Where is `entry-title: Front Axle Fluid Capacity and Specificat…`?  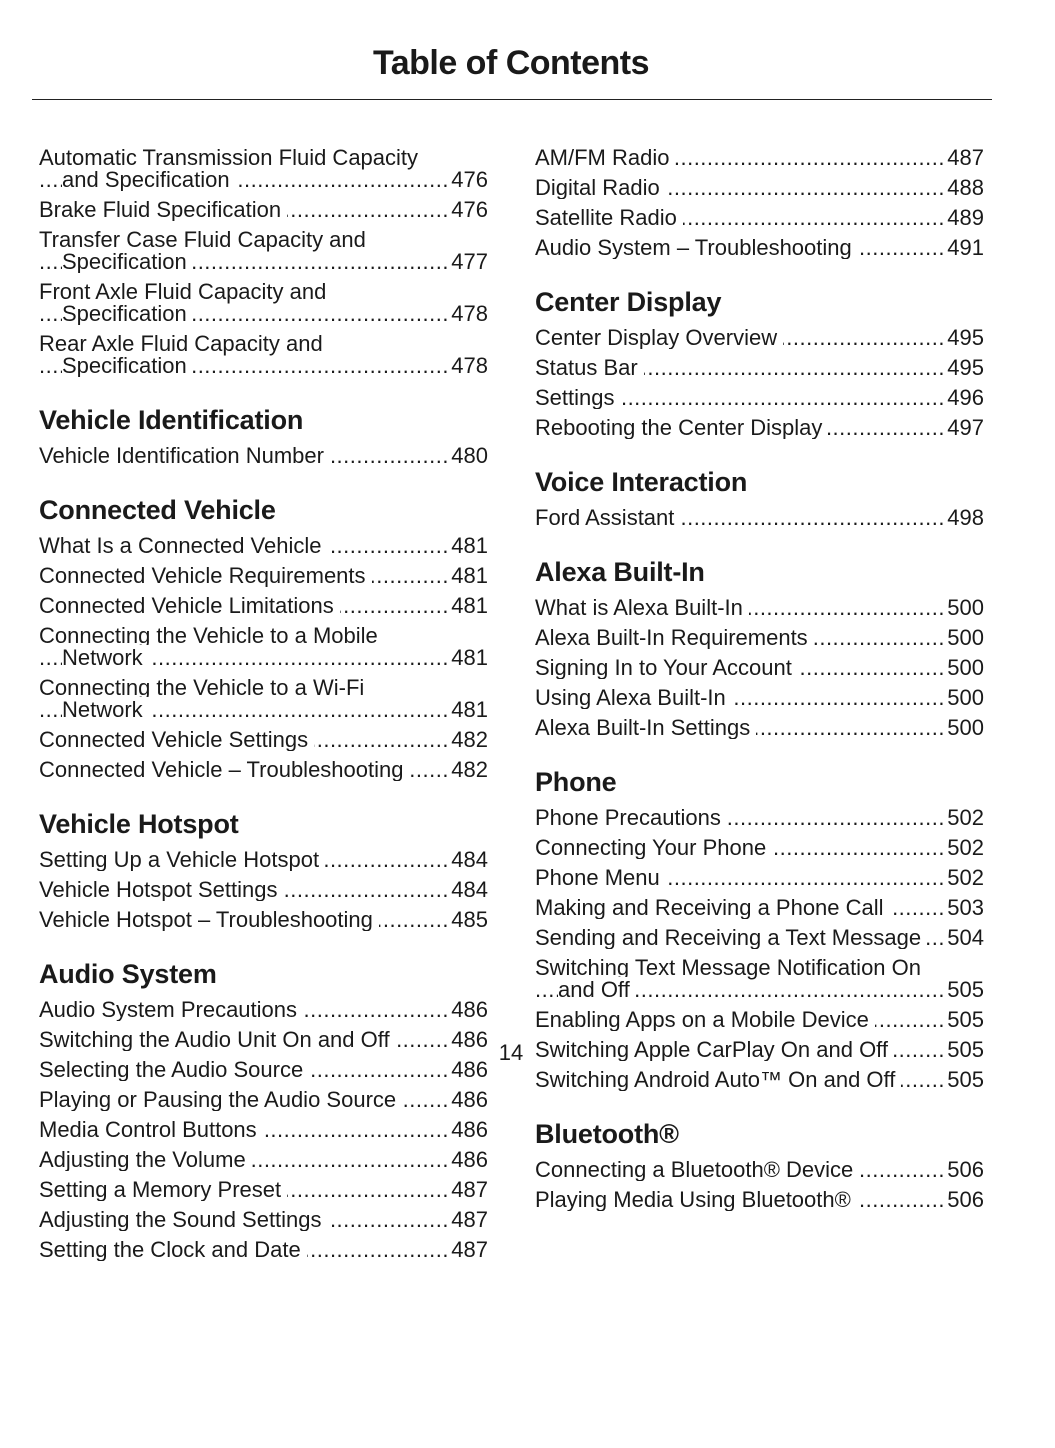 entry-title: Front Axle Fluid Capacity and Specificat… is located at coordinates (183, 303).